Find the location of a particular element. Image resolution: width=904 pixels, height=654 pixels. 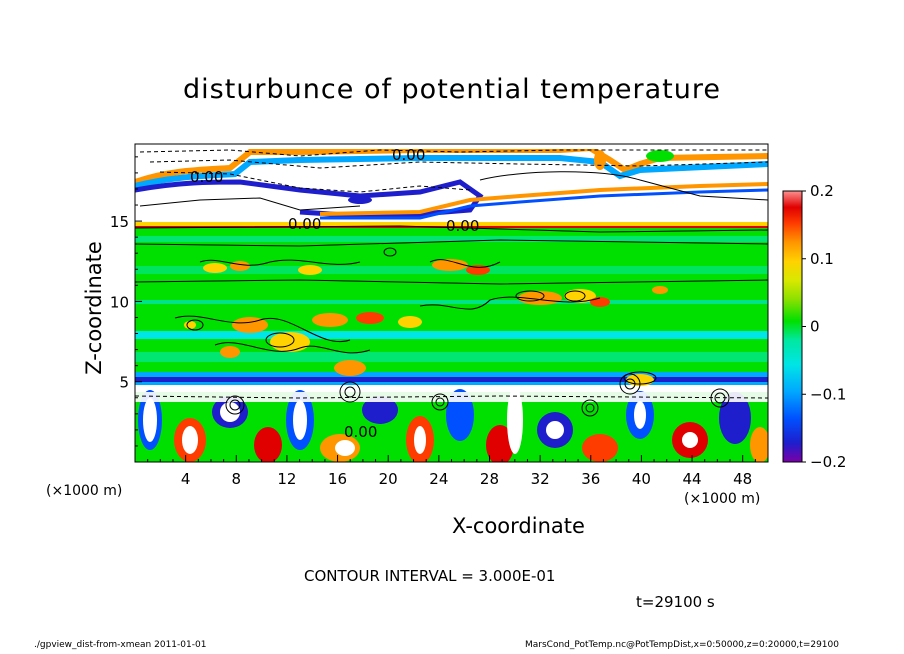

band-lower-dark-blue is located at coordinates (451, 379).